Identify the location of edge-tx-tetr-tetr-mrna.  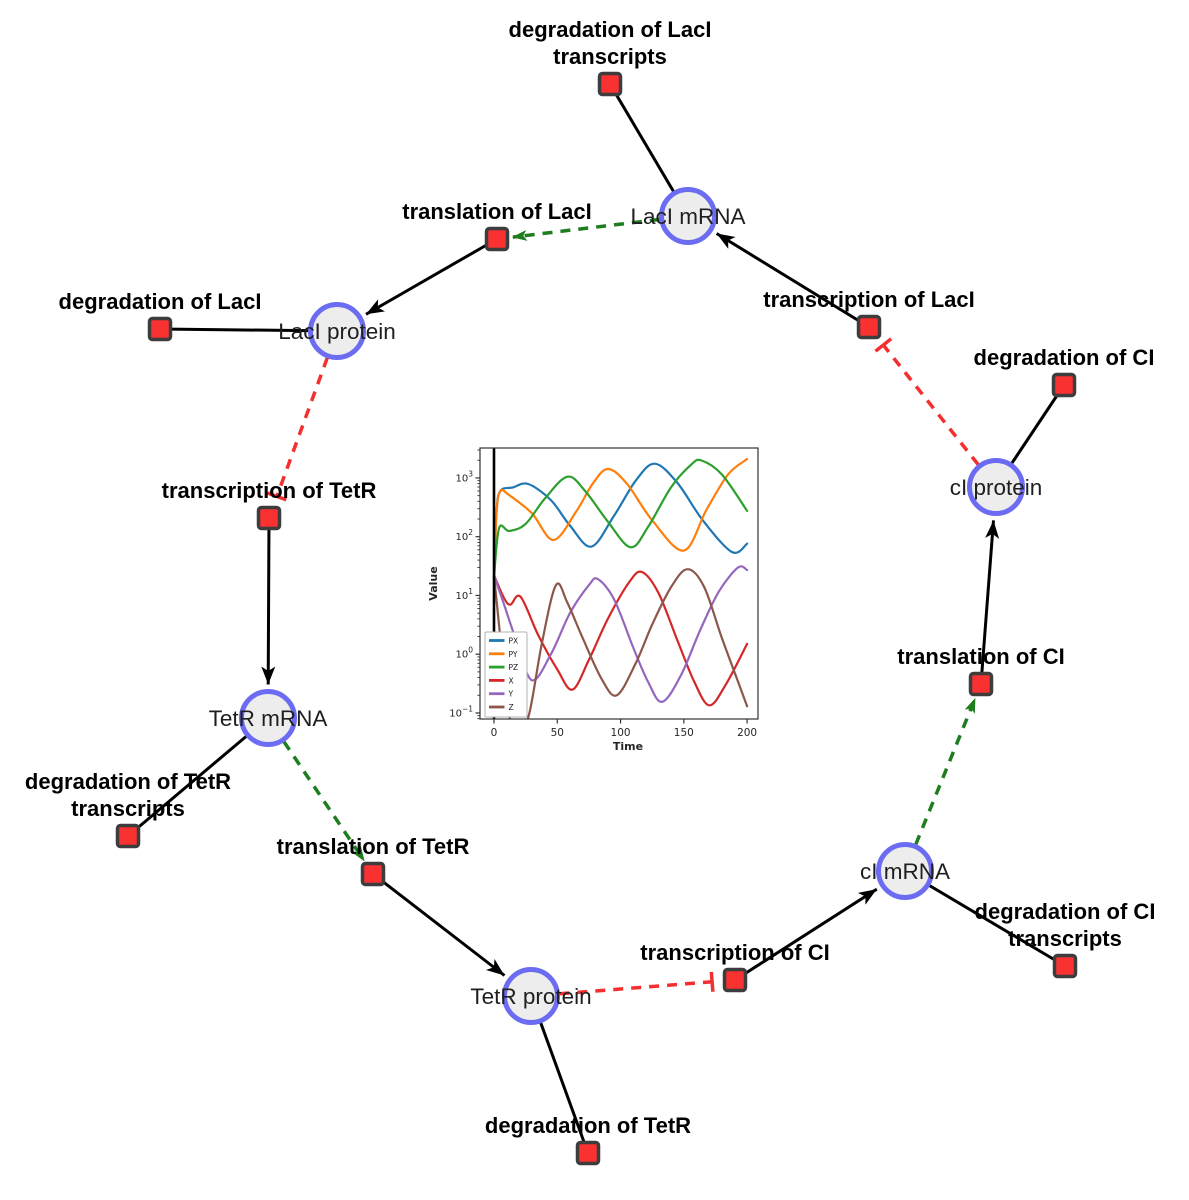
(268, 601).